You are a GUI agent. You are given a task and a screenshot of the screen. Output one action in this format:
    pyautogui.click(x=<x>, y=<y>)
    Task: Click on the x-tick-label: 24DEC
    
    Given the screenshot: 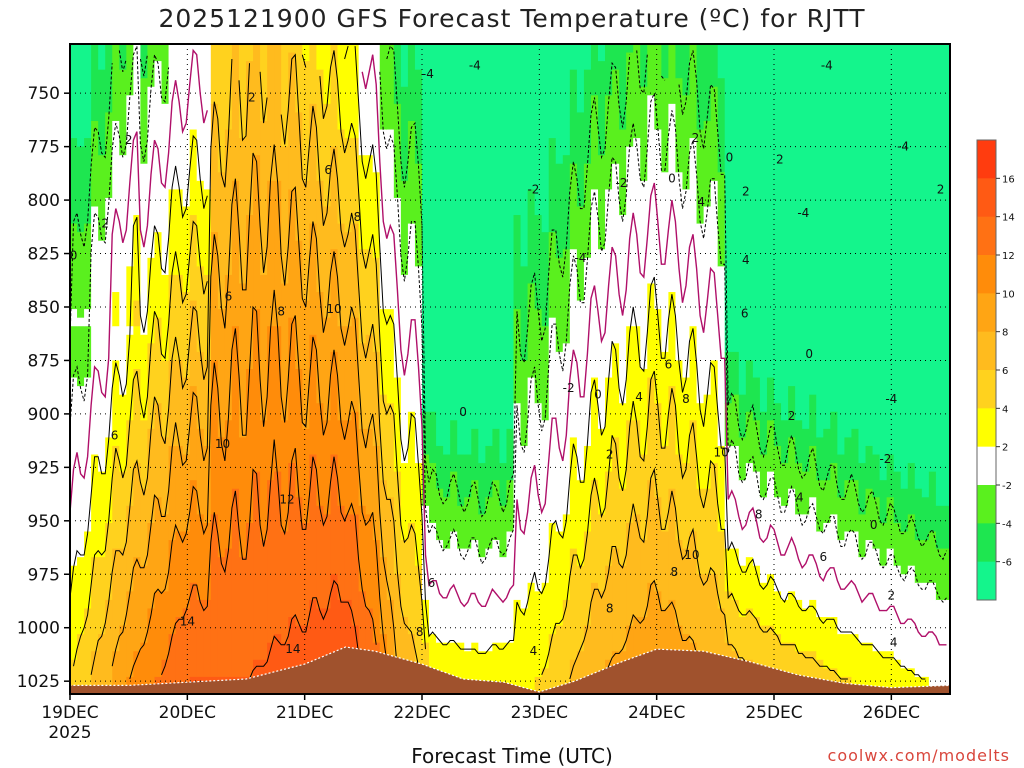 What is the action you would take?
    pyautogui.click(x=656, y=713)
    